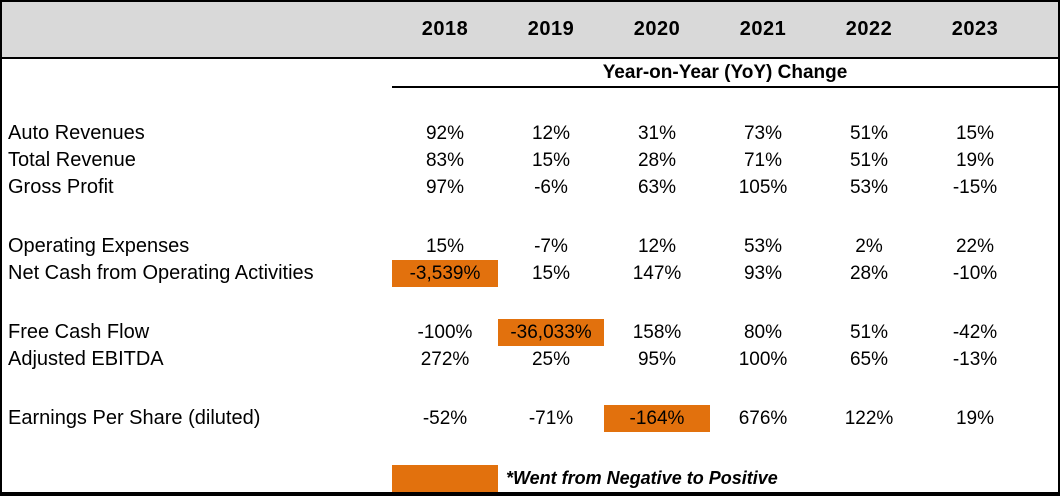  I want to click on value-cell: 92%, so click(445, 133).